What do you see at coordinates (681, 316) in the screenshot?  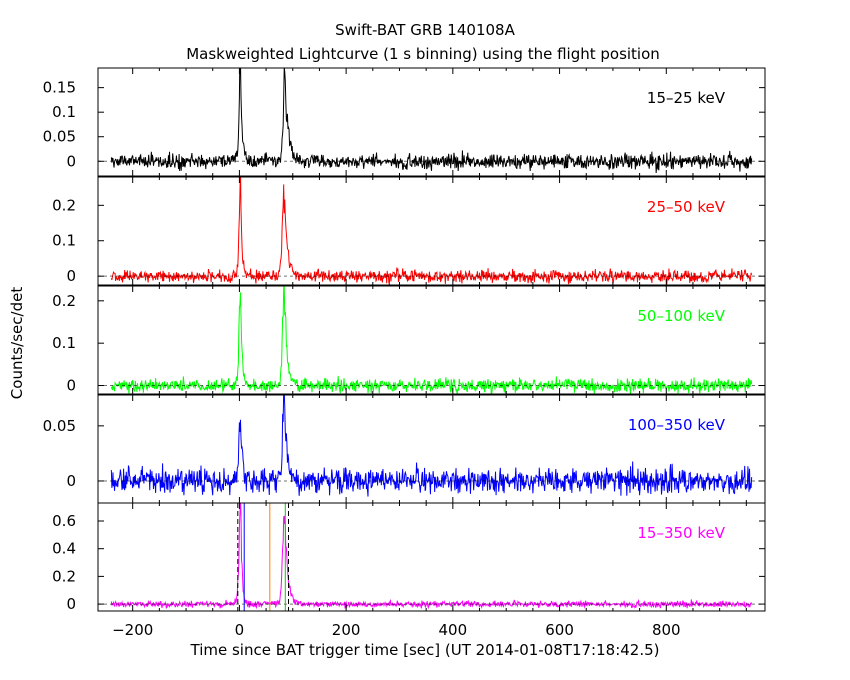 I see `band-label: 50–100 keV` at bounding box center [681, 316].